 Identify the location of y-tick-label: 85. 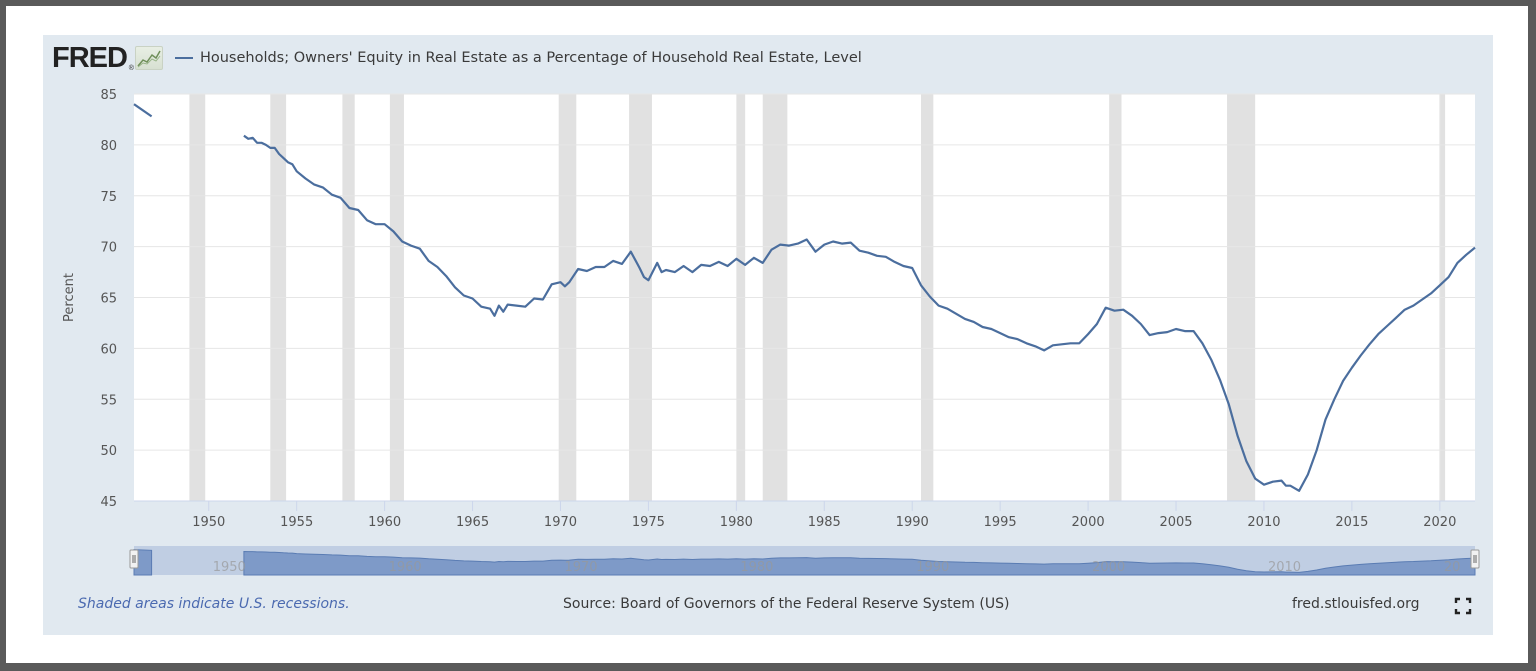
(108, 95).